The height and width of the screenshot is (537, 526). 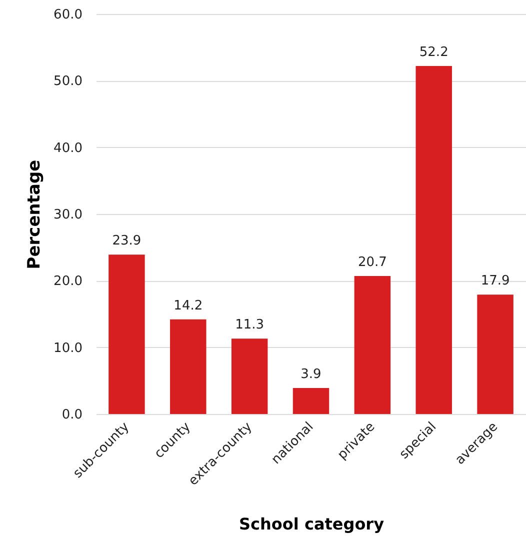 I want to click on data-label: 14.2, so click(x=188, y=306).